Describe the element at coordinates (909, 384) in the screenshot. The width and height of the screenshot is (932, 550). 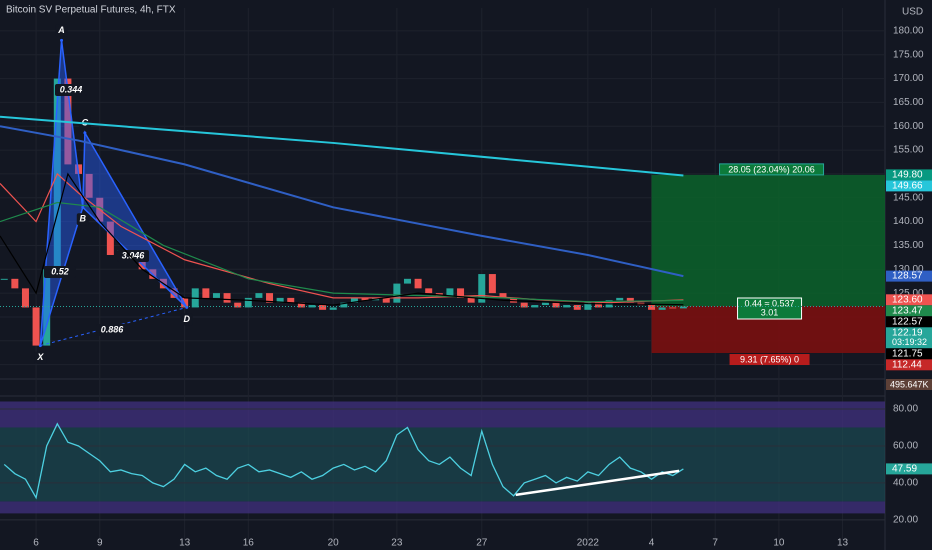
I see `volume-tag` at that location.